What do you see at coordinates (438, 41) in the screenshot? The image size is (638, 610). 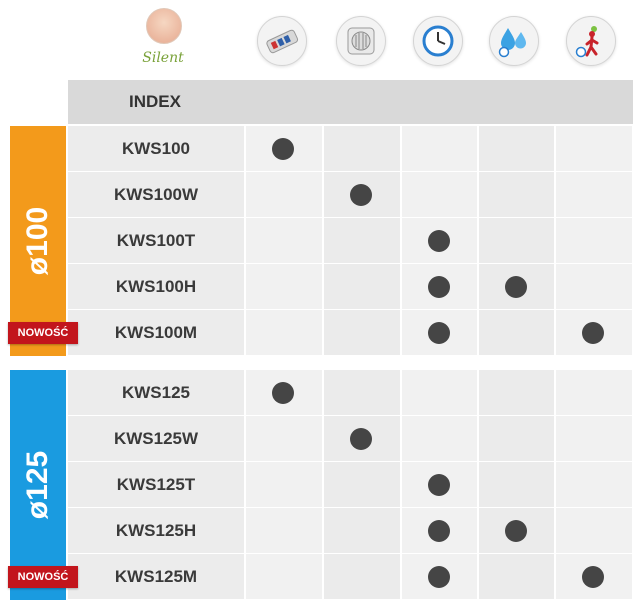 I see `timer-icon` at bounding box center [438, 41].